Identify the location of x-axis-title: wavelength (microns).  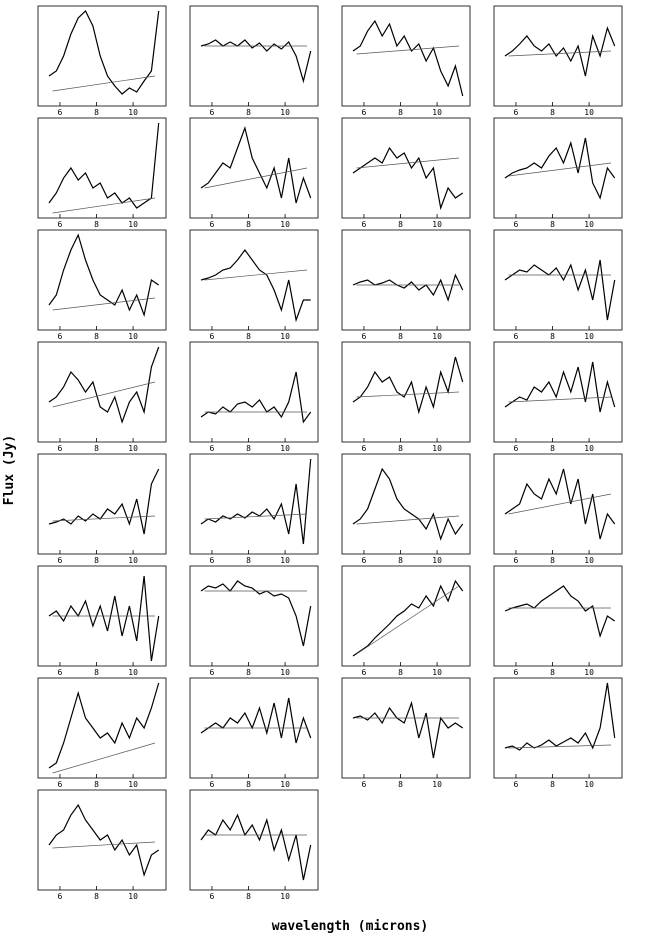
(350, 926).